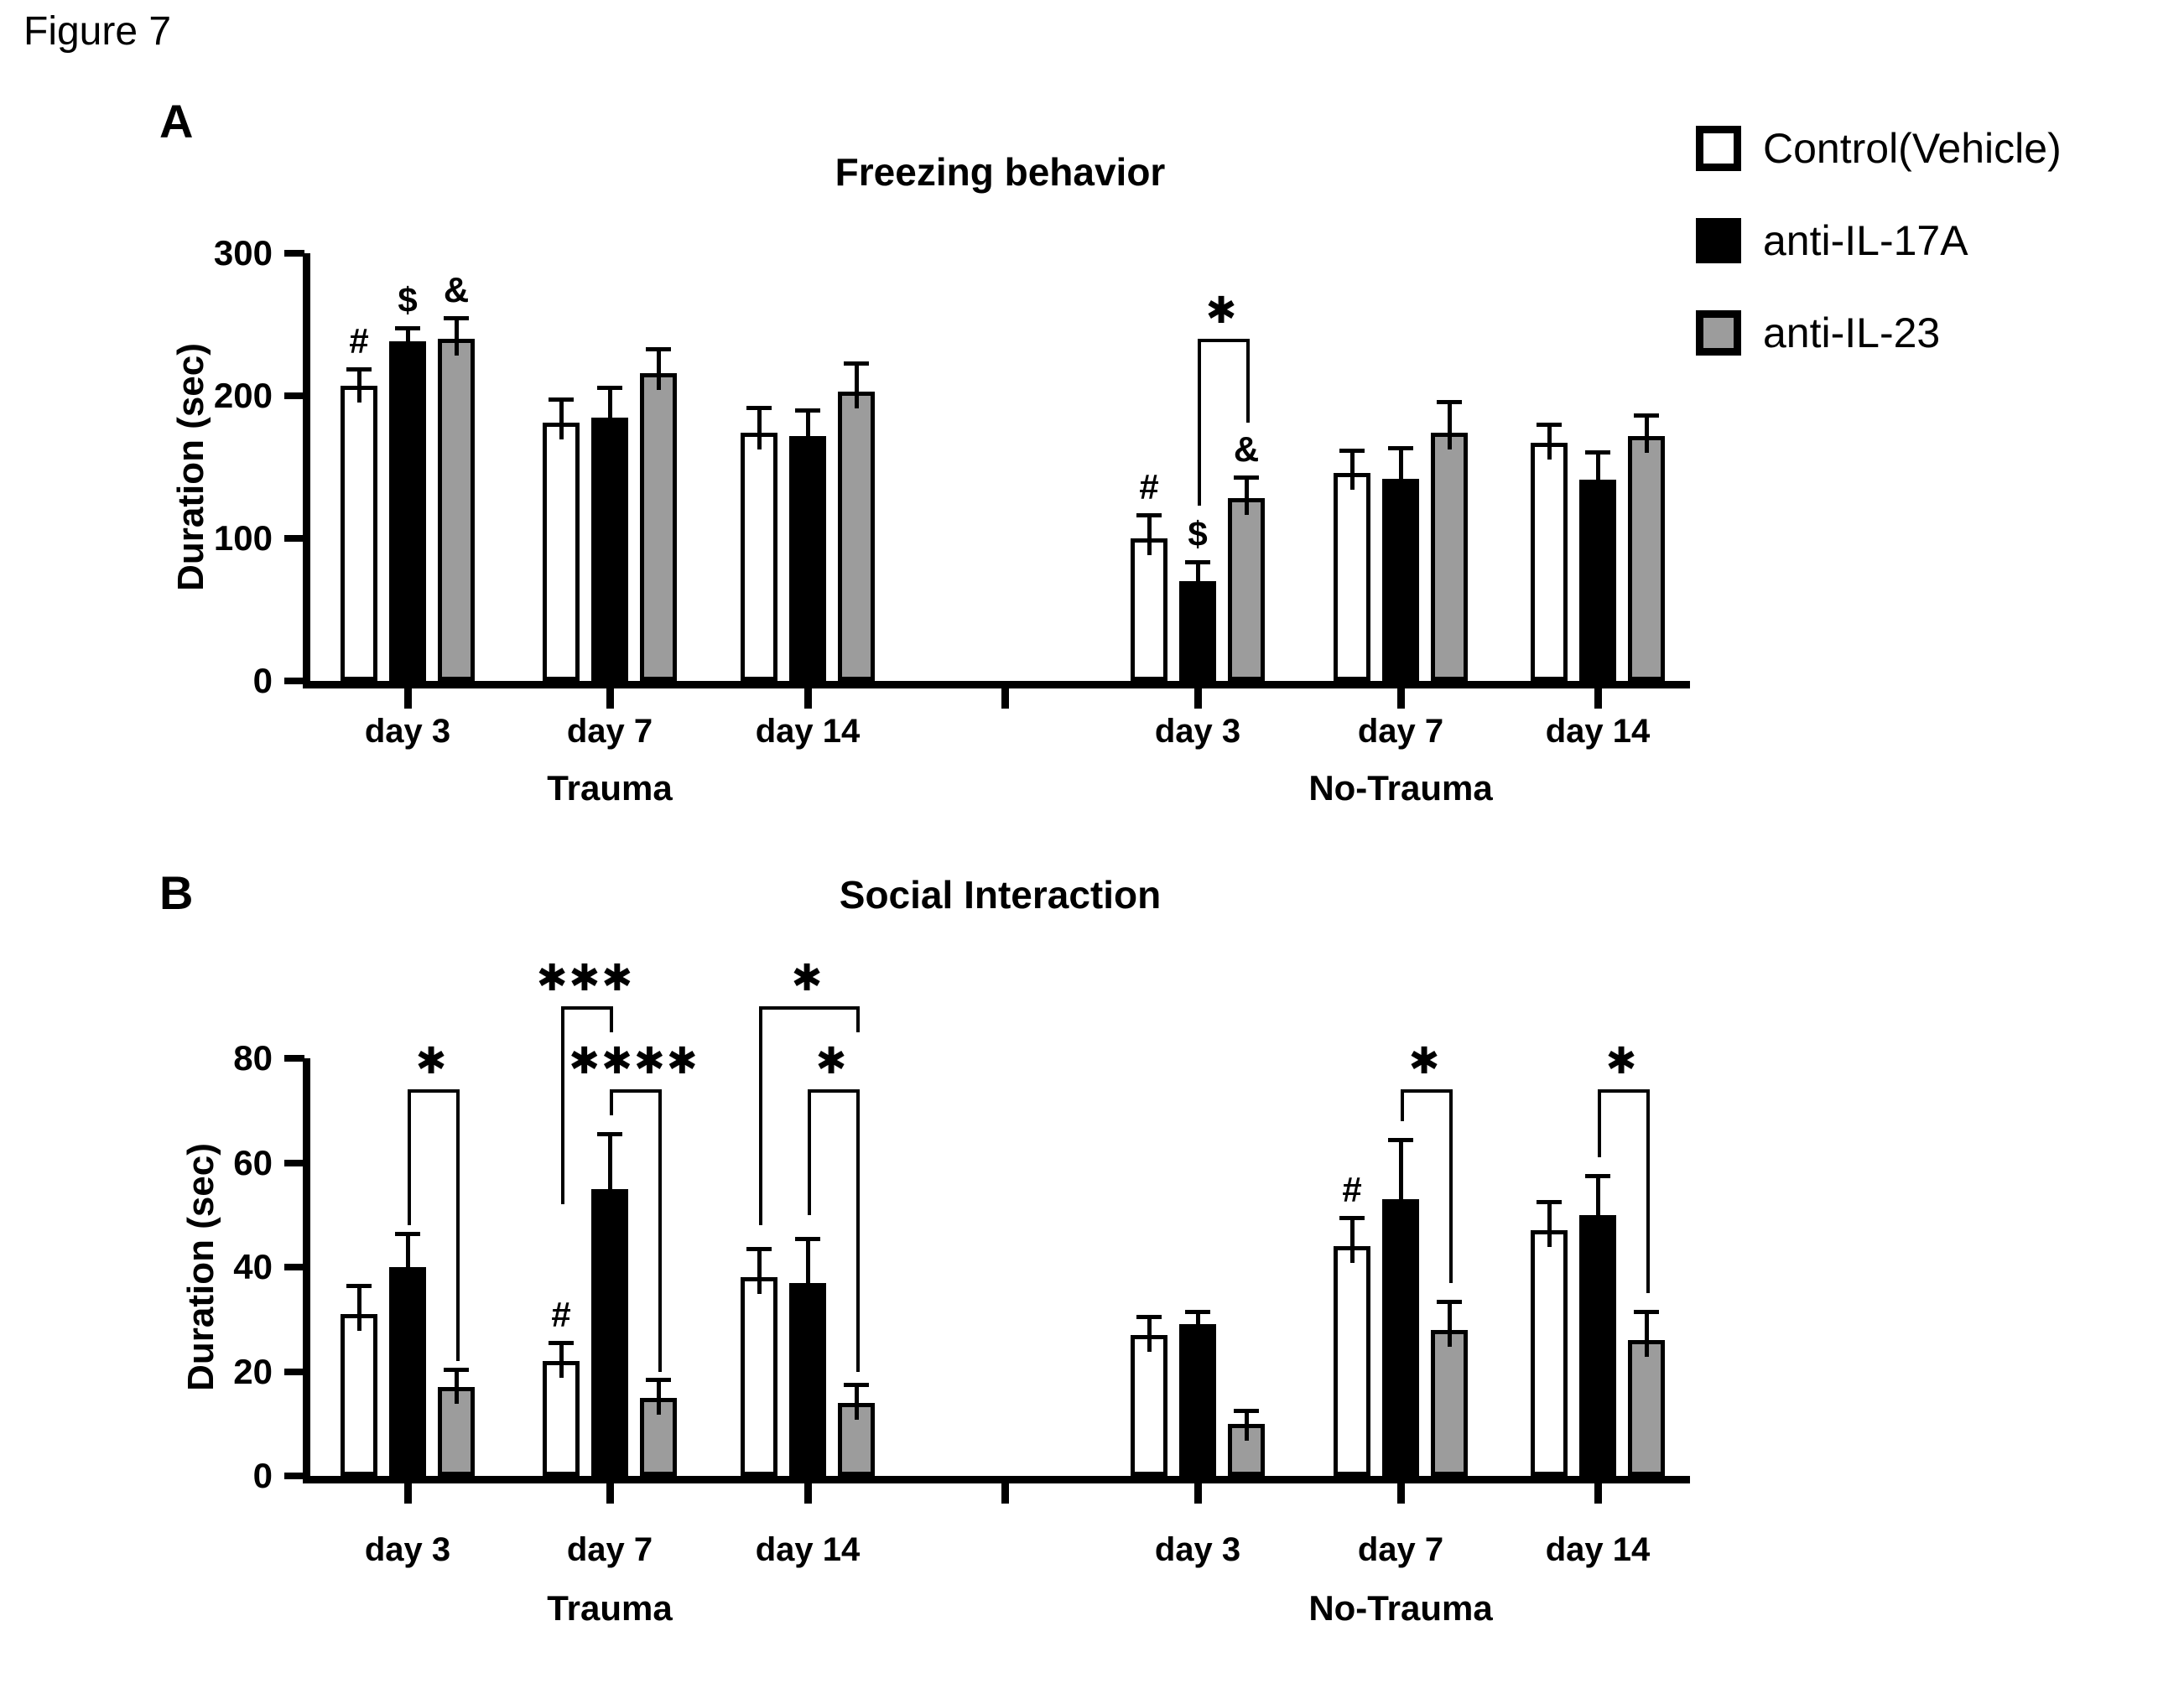 The height and width of the screenshot is (1704, 2184). Describe the element at coordinates (243, 395) in the screenshot. I see `y-tick-label: 200` at that location.